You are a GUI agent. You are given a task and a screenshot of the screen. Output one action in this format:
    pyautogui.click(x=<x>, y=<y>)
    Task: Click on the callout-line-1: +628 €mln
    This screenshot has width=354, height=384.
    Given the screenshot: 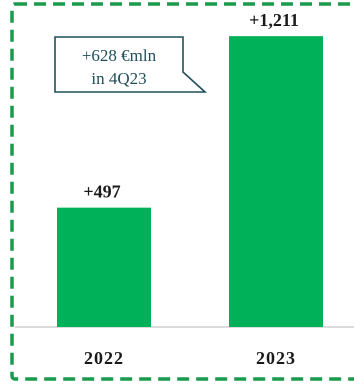 What is the action you would take?
    pyautogui.click(x=119, y=55)
    